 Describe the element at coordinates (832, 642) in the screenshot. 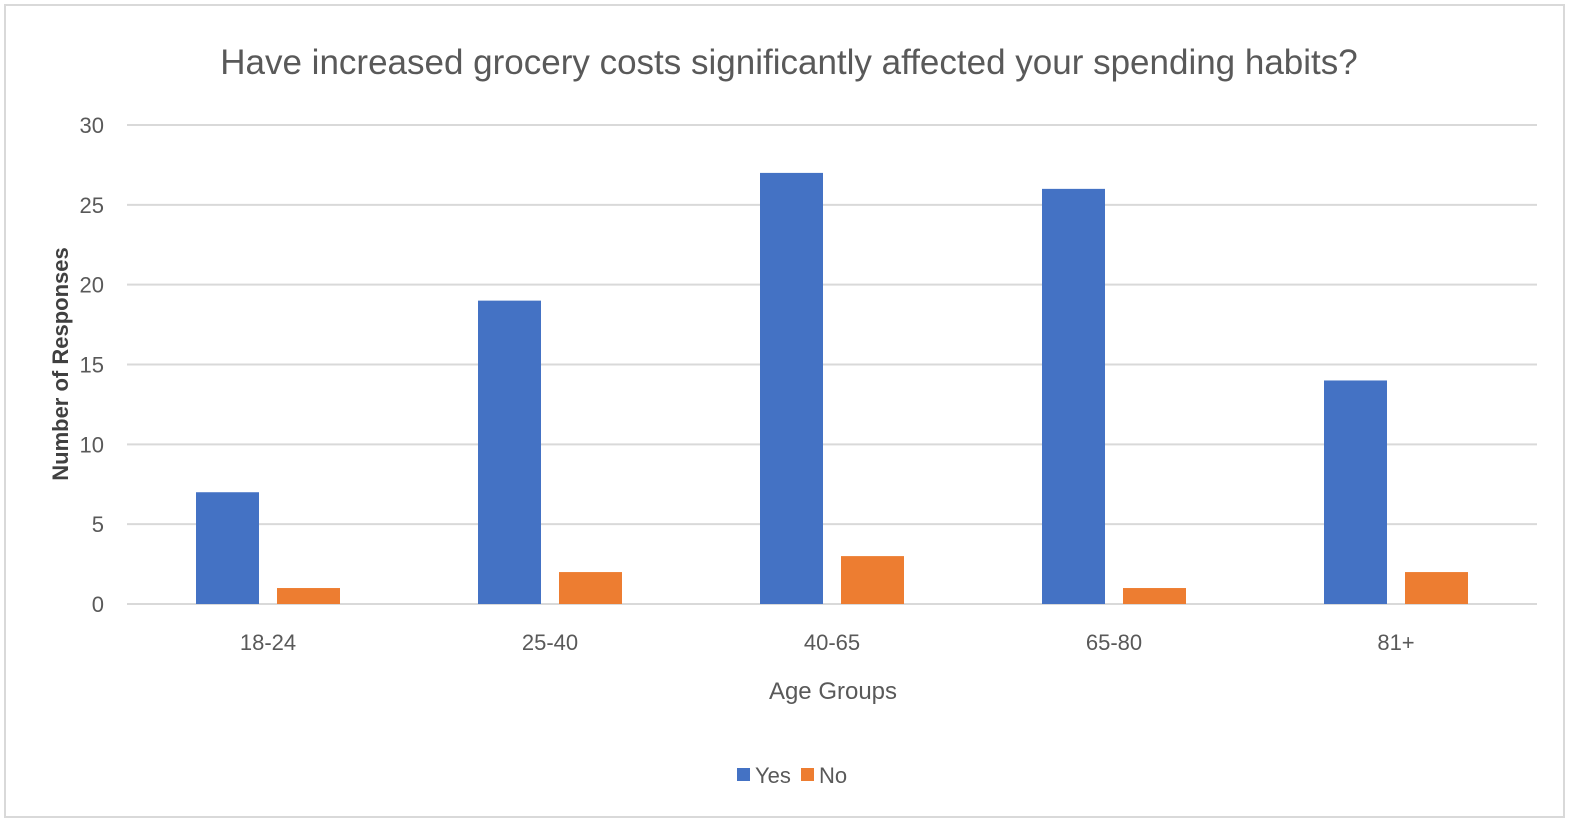

I see `x-tick-label: 40-65` at that location.